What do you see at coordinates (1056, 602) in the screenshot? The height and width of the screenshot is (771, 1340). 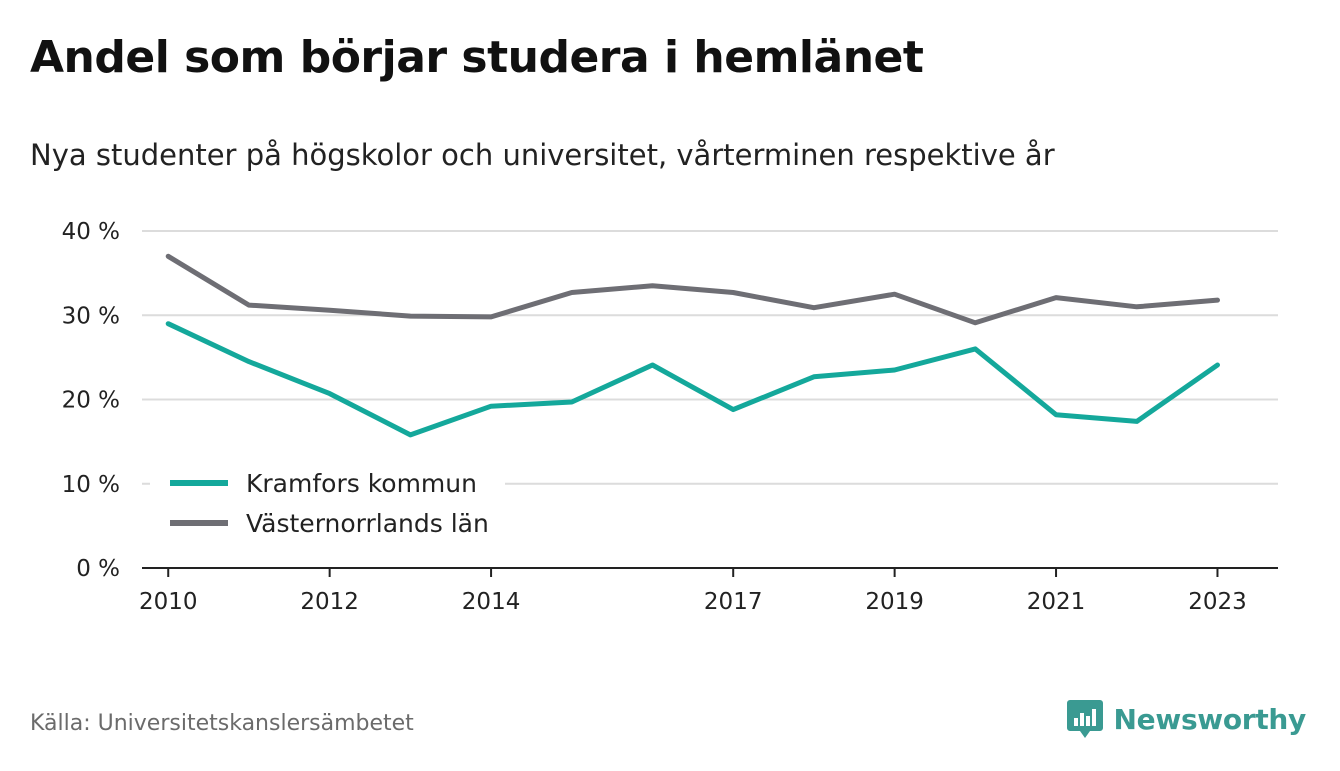 I see `x-tick-label: 2021` at bounding box center [1056, 602].